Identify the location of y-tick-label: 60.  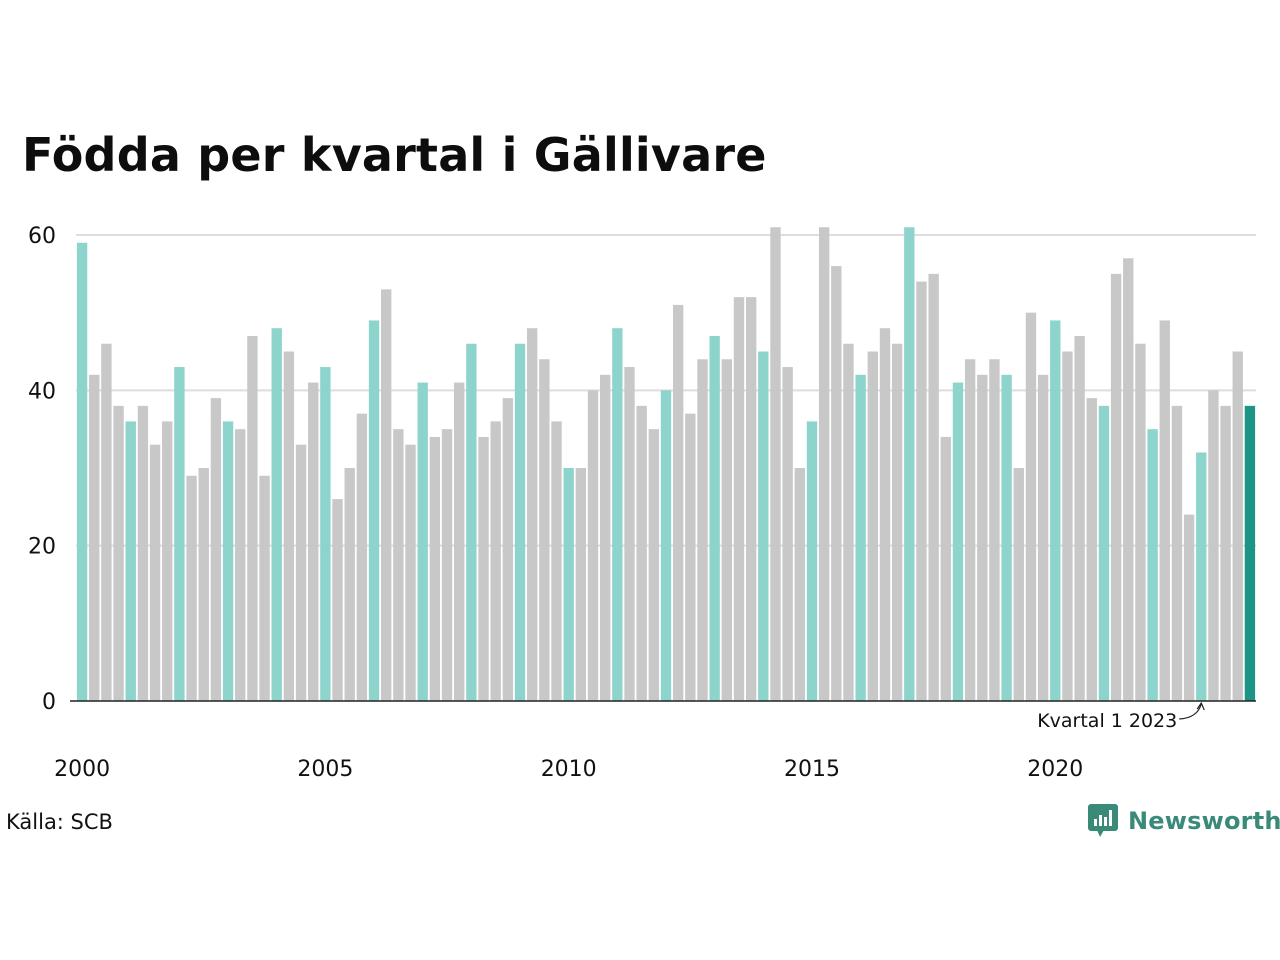
(42, 236).